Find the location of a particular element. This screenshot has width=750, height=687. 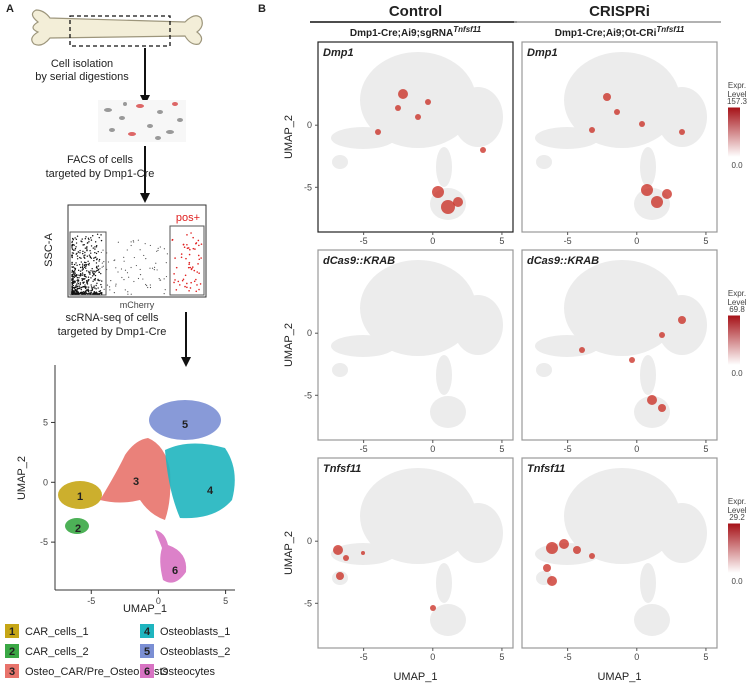

legend-key: 3 is located at coordinates (12, 672).